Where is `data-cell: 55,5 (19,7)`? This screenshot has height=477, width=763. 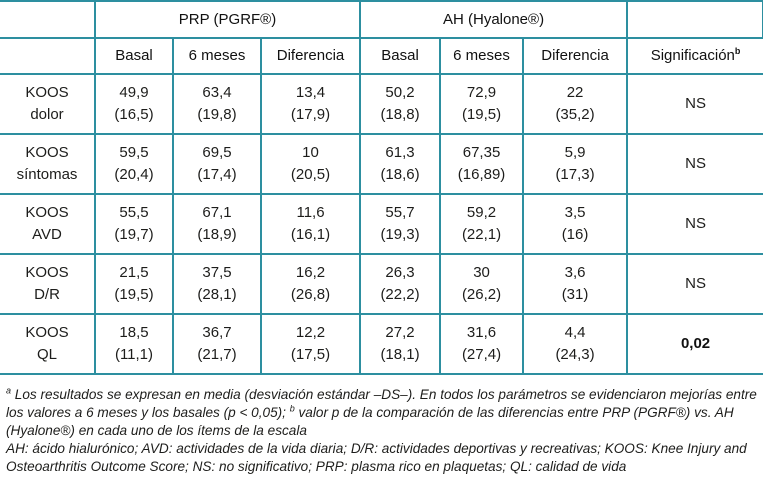 data-cell: 55,5 (19,7) is located at coordinates (133, 224).